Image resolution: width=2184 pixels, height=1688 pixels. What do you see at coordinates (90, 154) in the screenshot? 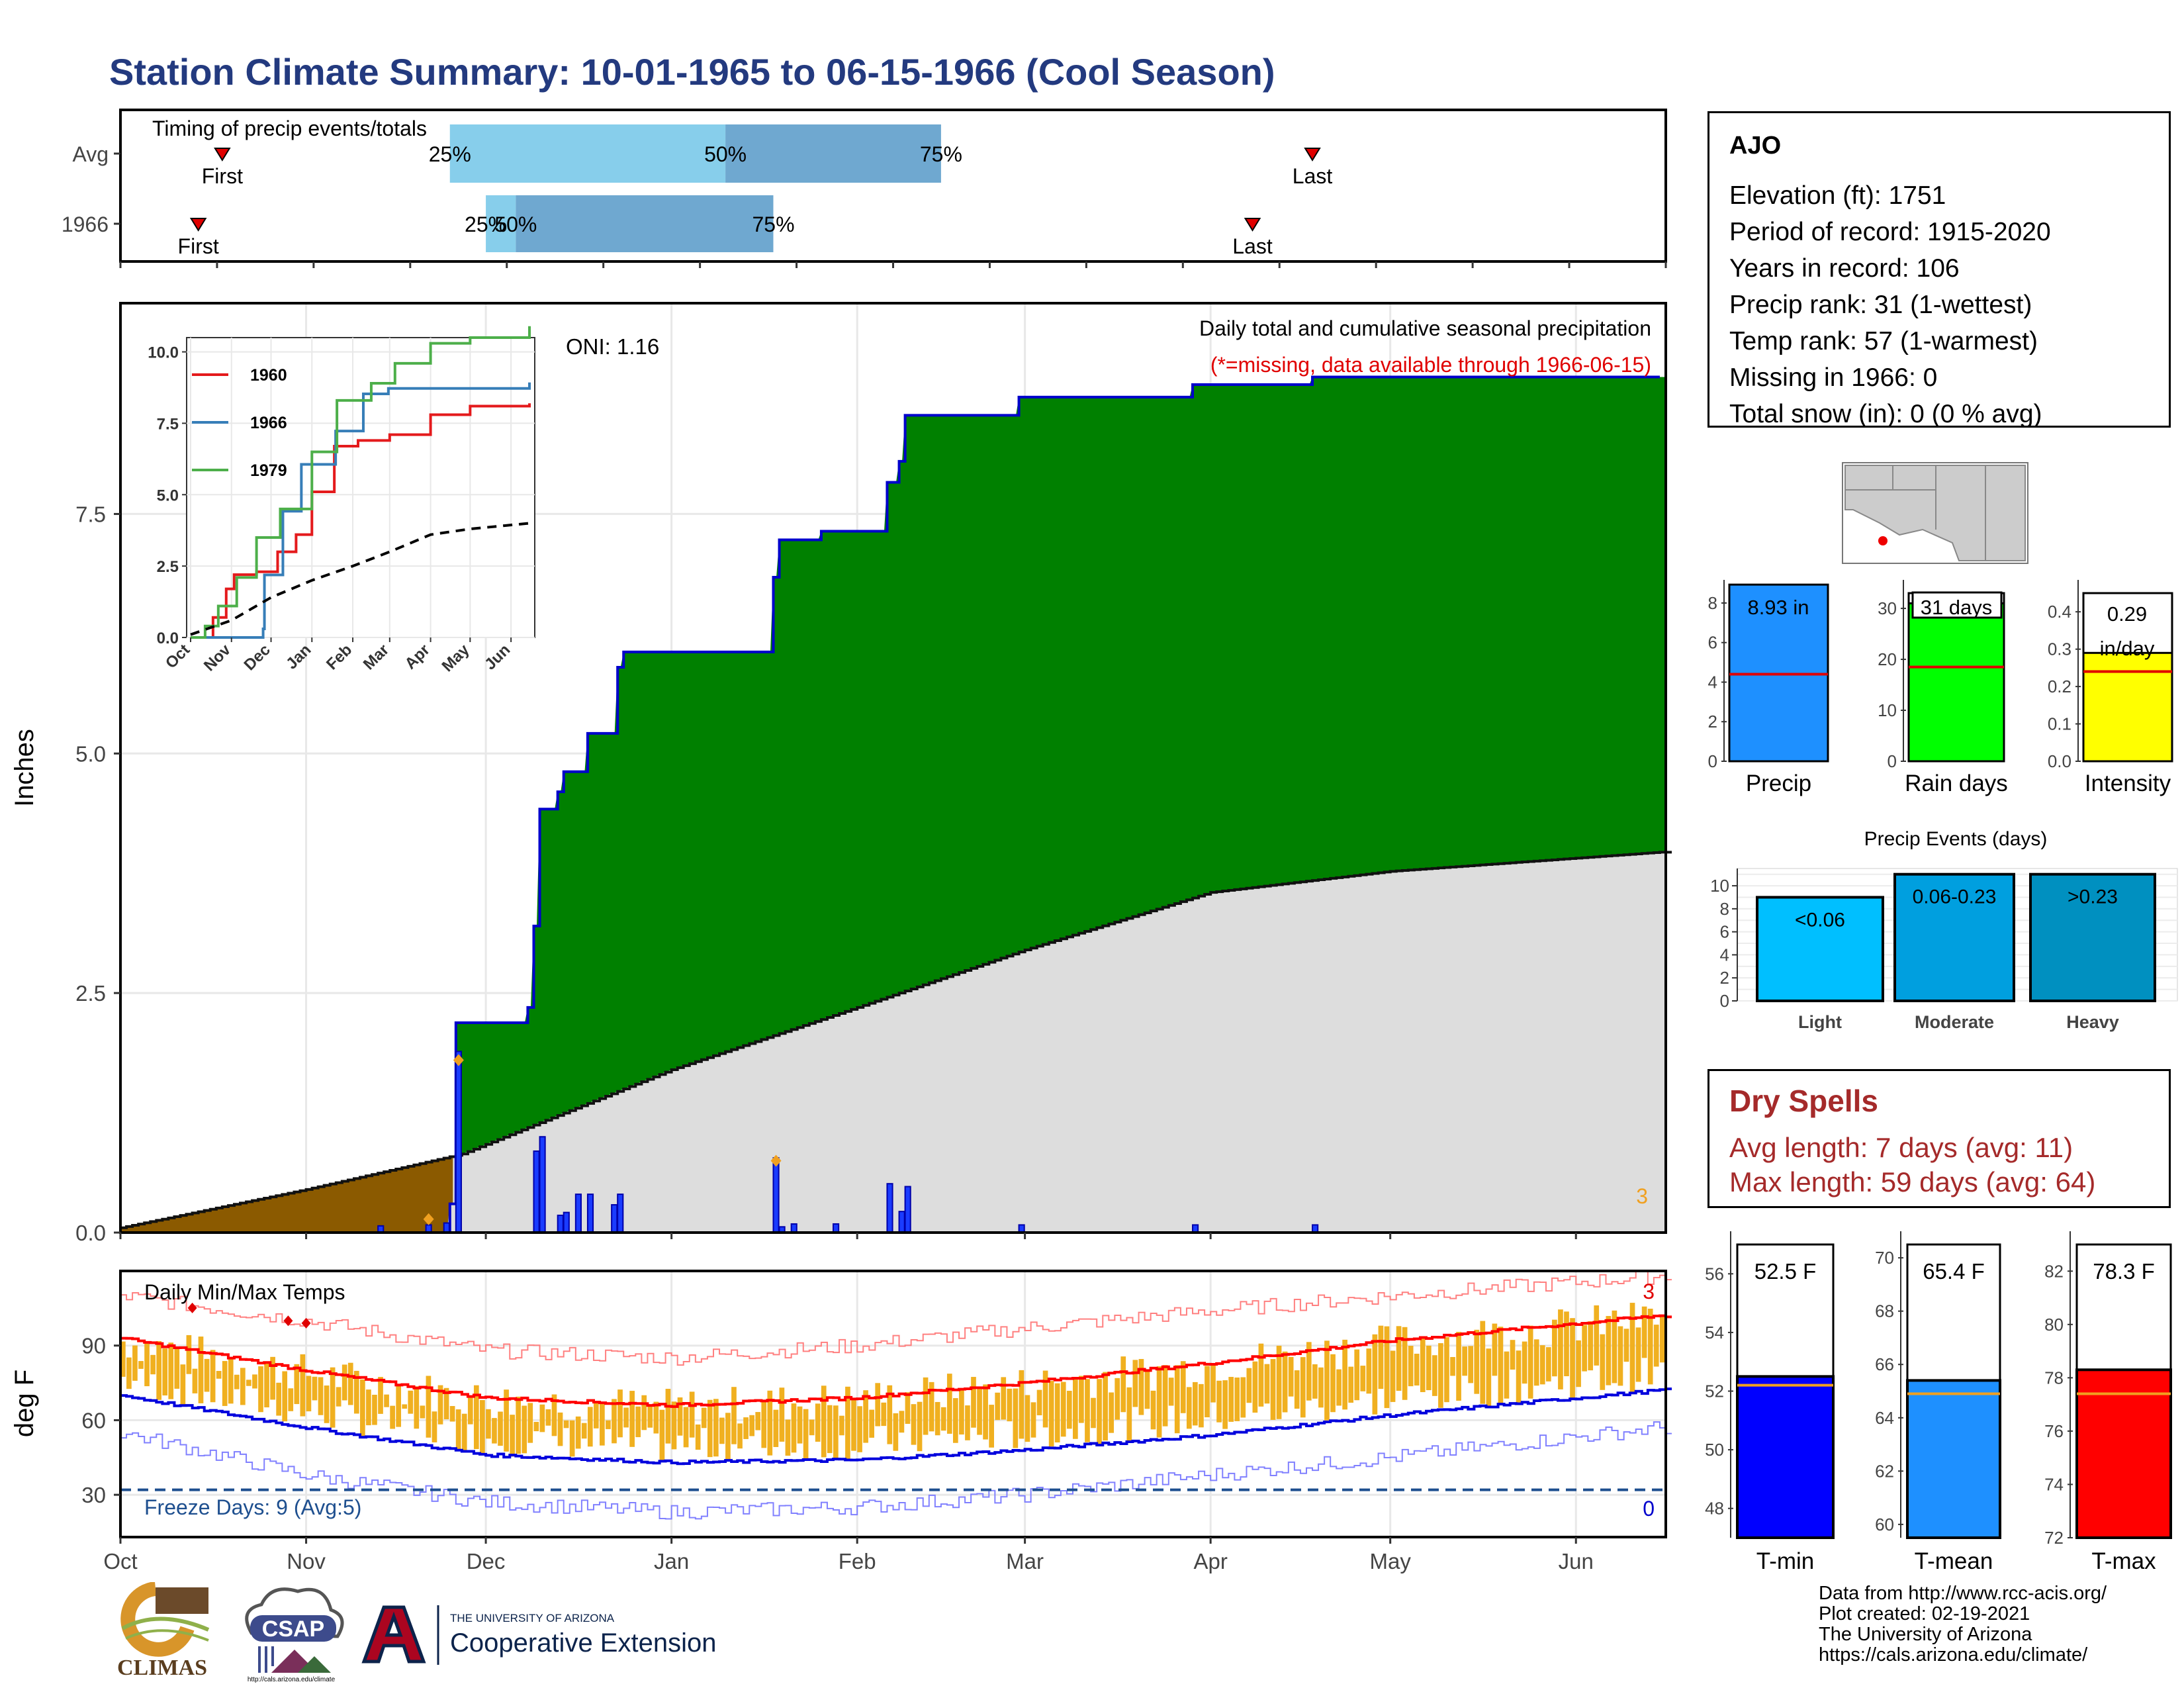
I see `timing-row-label: Avg` at bounding box center [90, 154].